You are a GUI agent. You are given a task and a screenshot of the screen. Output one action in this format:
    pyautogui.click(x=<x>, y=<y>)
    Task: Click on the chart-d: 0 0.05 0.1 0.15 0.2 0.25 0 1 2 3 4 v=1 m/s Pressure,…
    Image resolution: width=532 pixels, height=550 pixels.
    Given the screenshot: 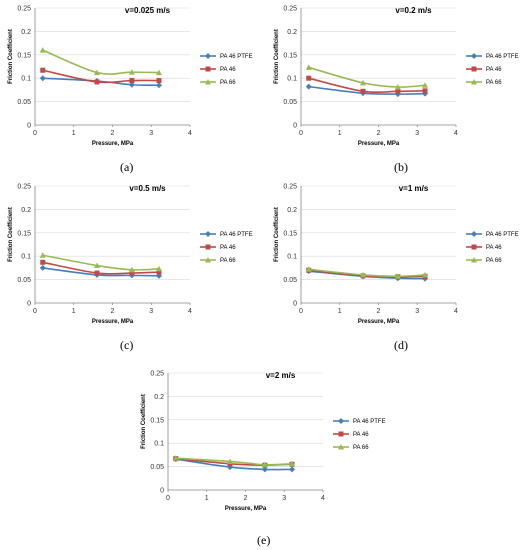 What is the action you would take?
    pyautogui.click(x=396, y=255)
    